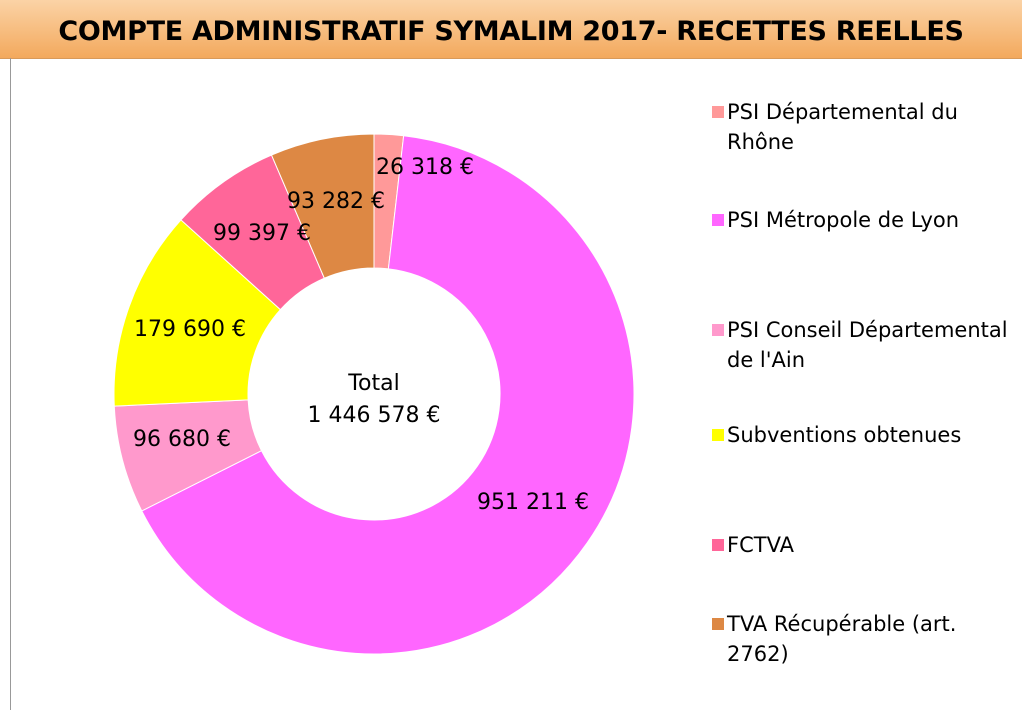  What do you see at coordinates (190, 329) in the screenshot?
I see `data-label: 179 690 €` at bounding box center [190, 329].